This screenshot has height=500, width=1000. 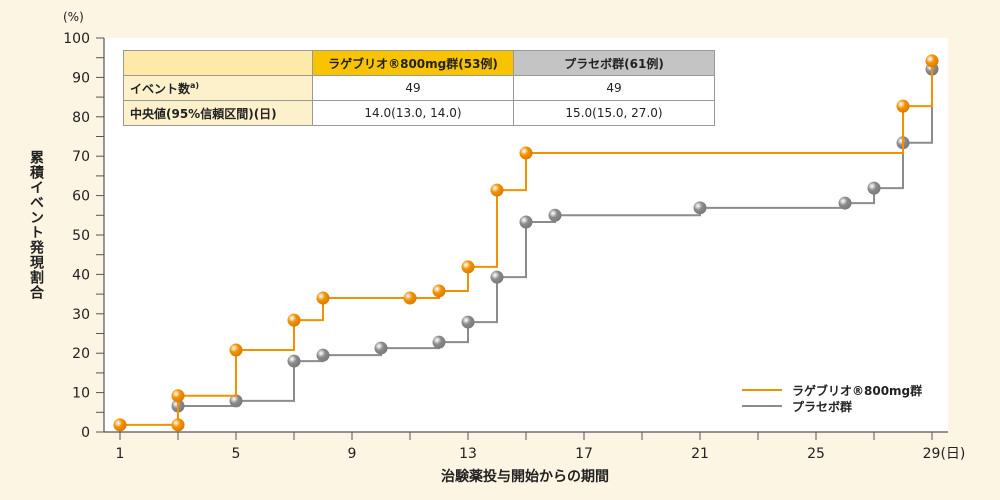 What do you see at coordinates (944, 454) in the screenshot?
I see `x-tick-label: 29(日)` at bounding box center [944, 454].